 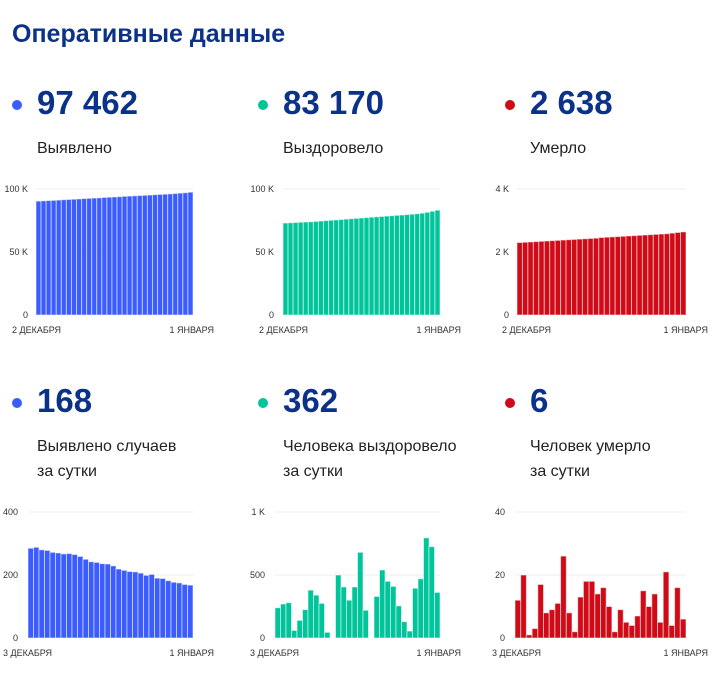 I want to click on x-tick-label: 3 ДЕКАБРЯ, so click(x=516, y=653).